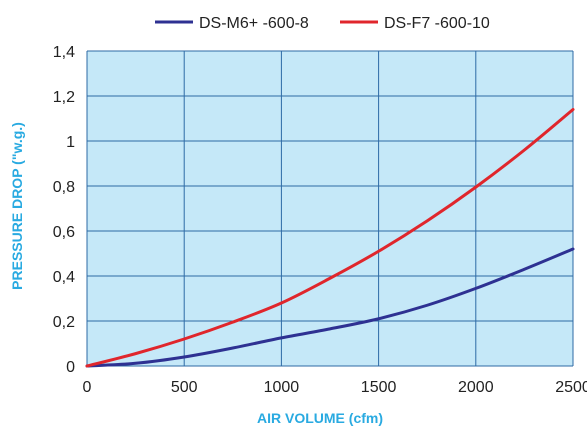 This screenshot has height=433, width=587. What do you see at coordinates (64, 277) in the screenshot?
I see `y-tick-label: 0,4` at bounding box center [64, 277].